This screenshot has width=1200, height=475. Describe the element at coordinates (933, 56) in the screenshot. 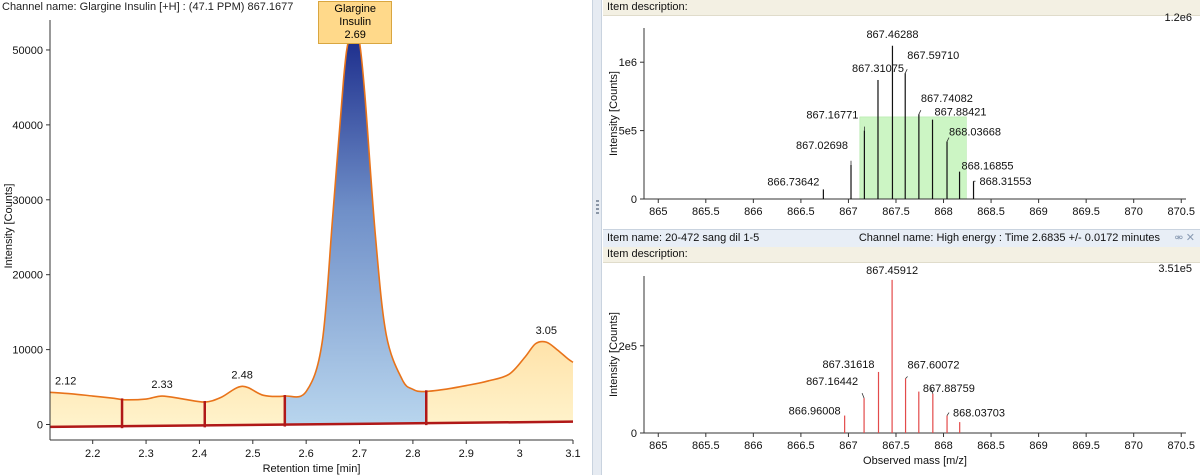

I see `peak-mz-label: 867.59710` at that location.